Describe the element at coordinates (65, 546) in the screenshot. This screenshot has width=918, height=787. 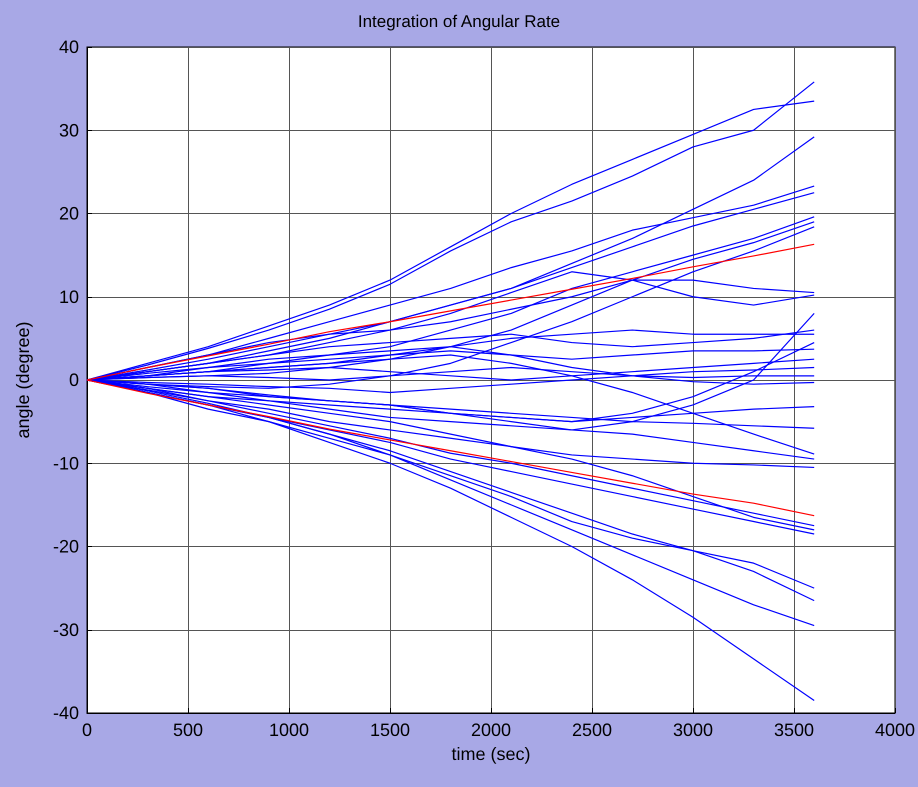
I see `y-tick-label: -20` at that location.